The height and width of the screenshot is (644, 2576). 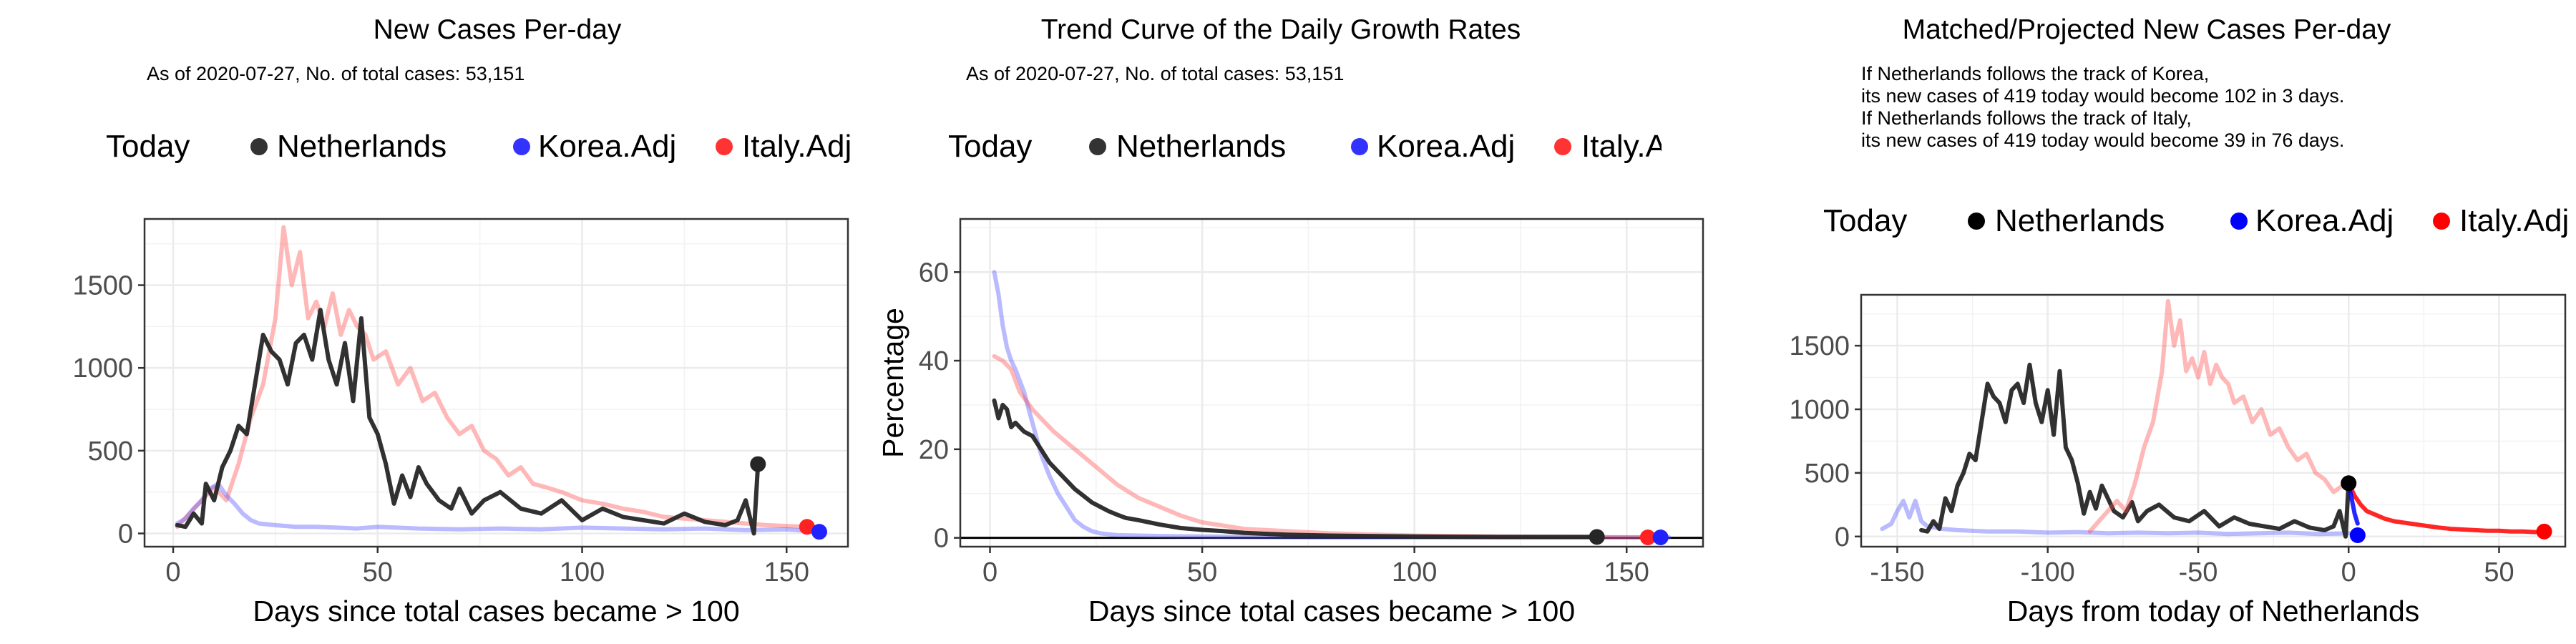 What do you see at coordinates (934, 450) in the screenshot?
I see `y-tick-label: 20` at bounding box center [934, 450].